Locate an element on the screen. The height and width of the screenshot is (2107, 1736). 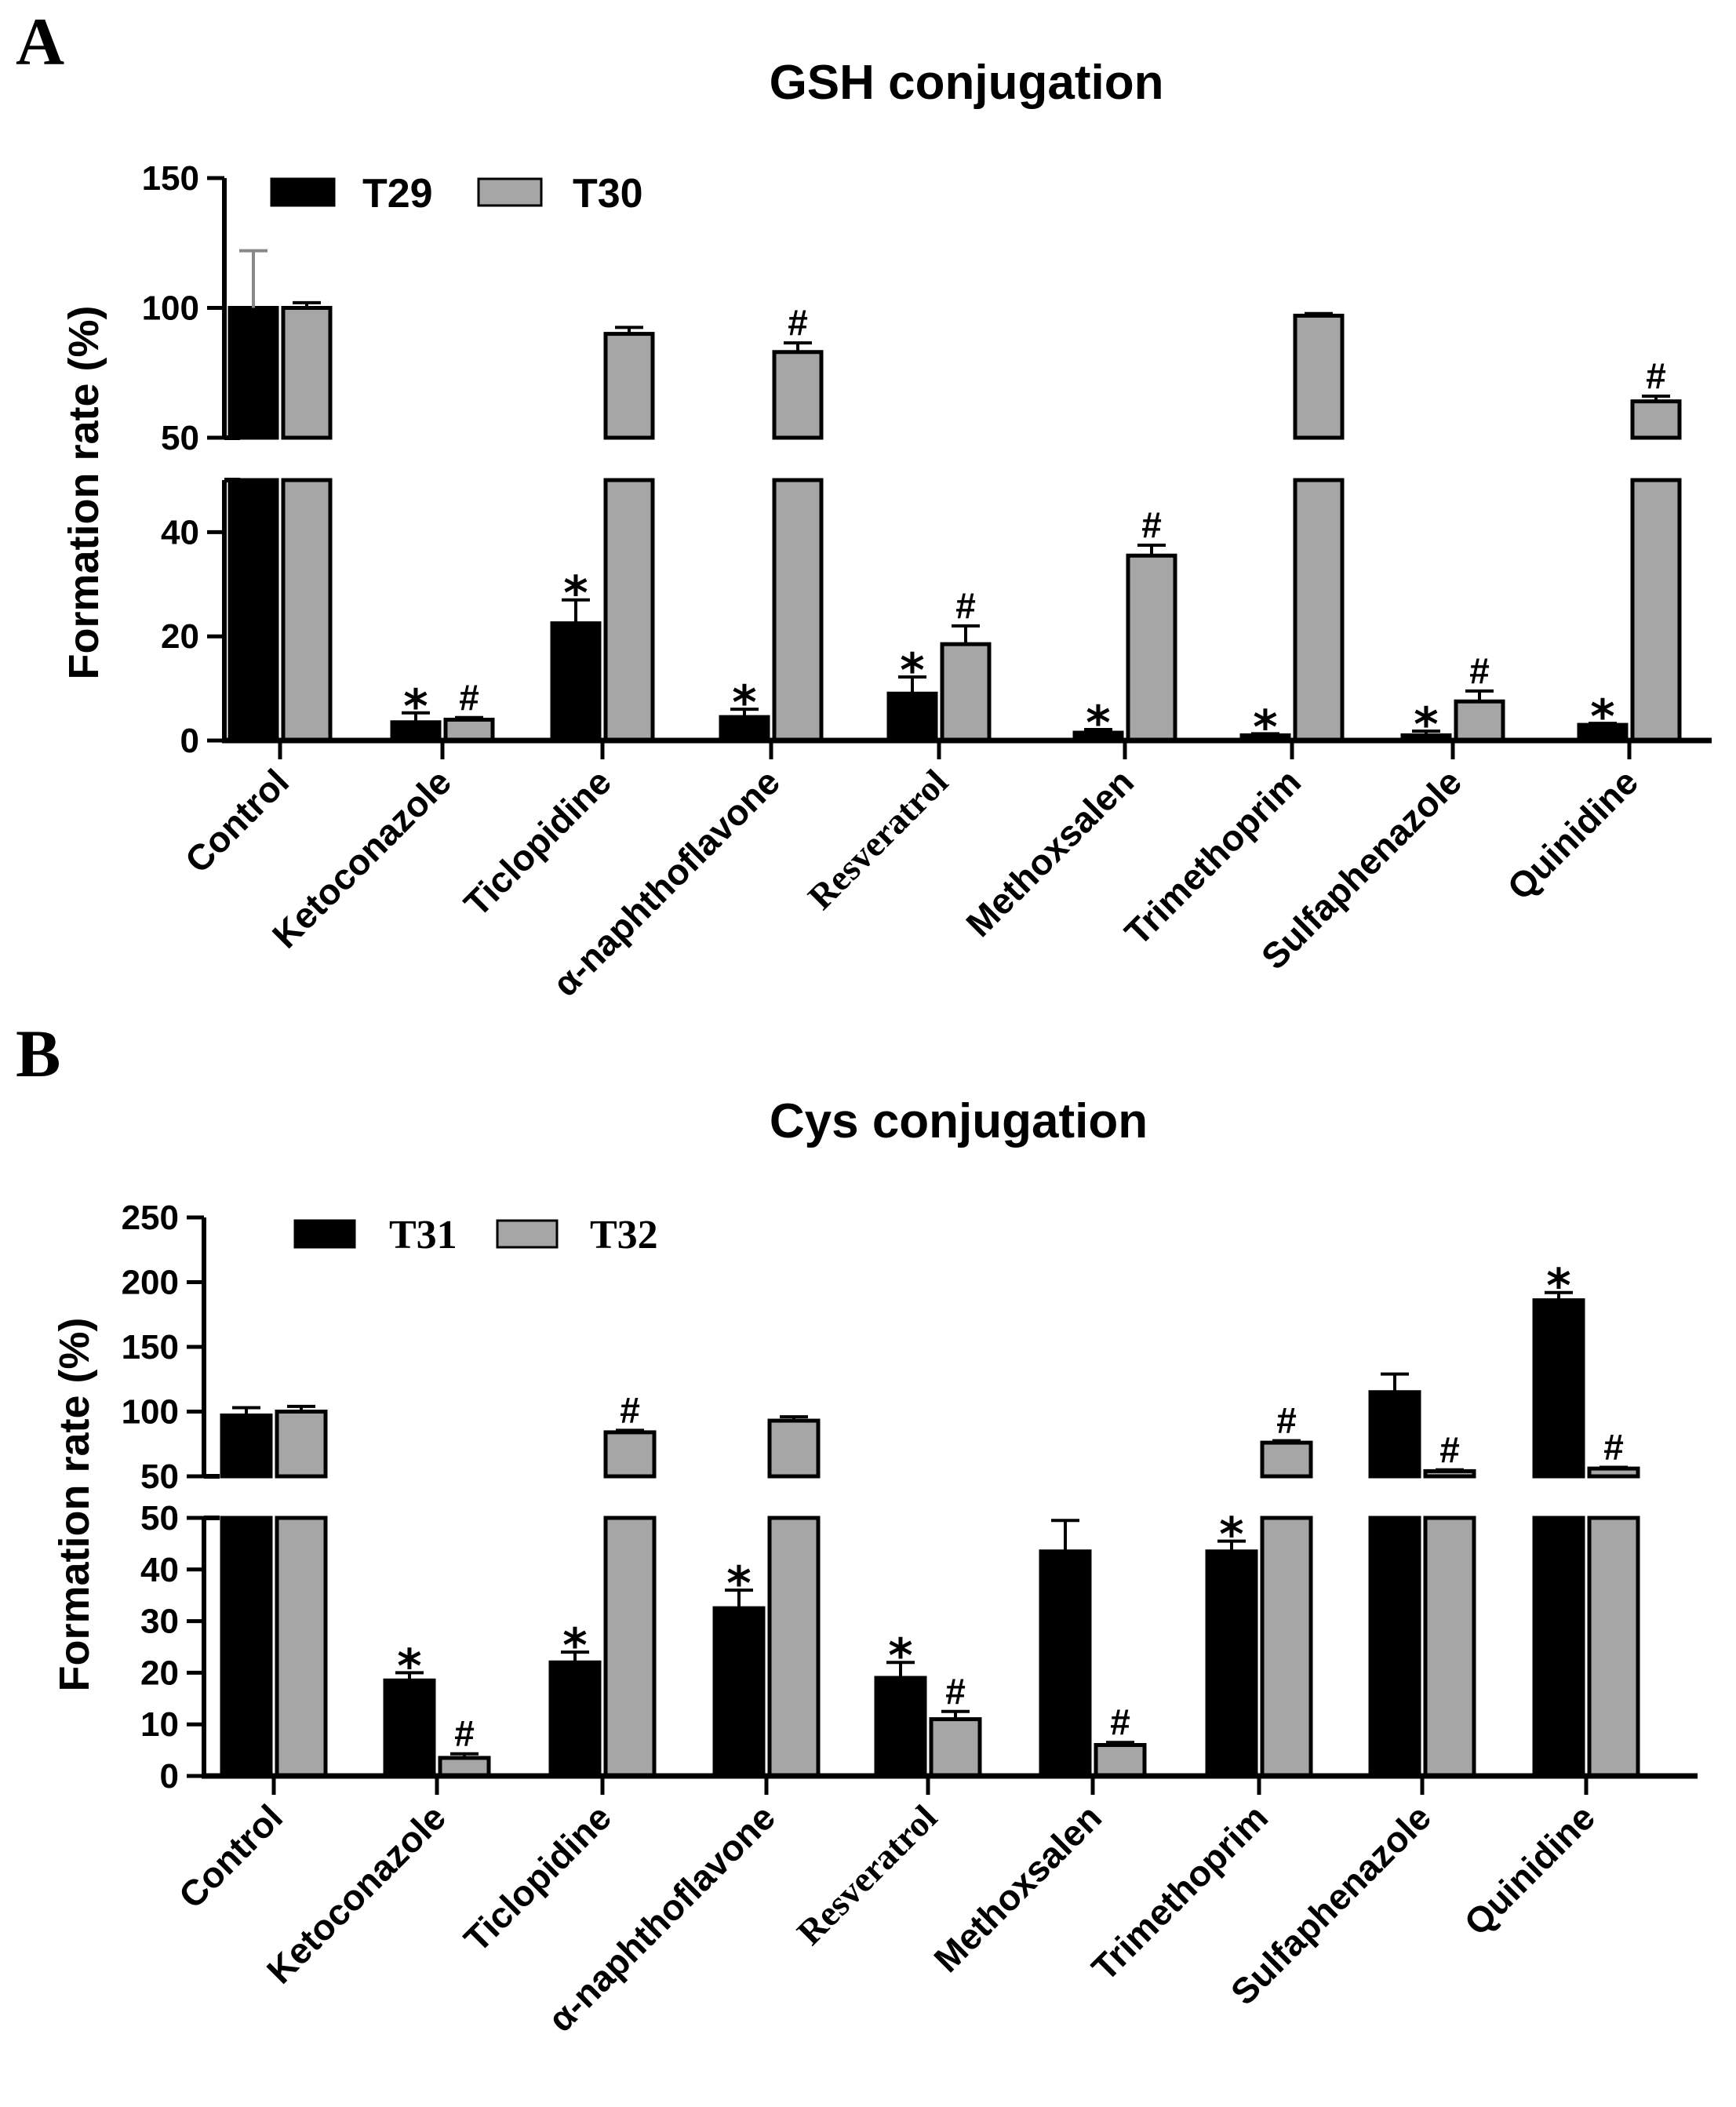
panel-b-label: B is located at coordinates (38, 1053).